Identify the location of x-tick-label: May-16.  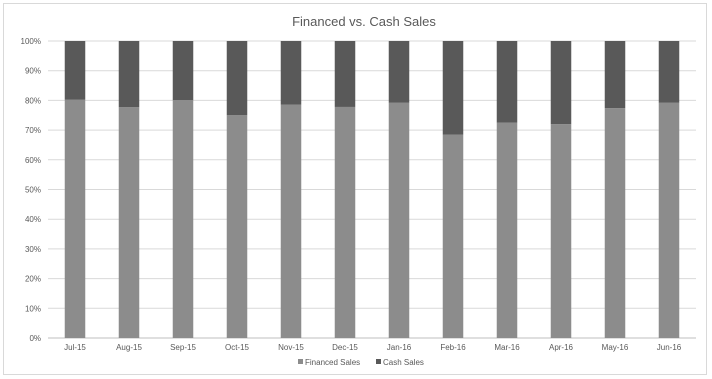
(615, 347).